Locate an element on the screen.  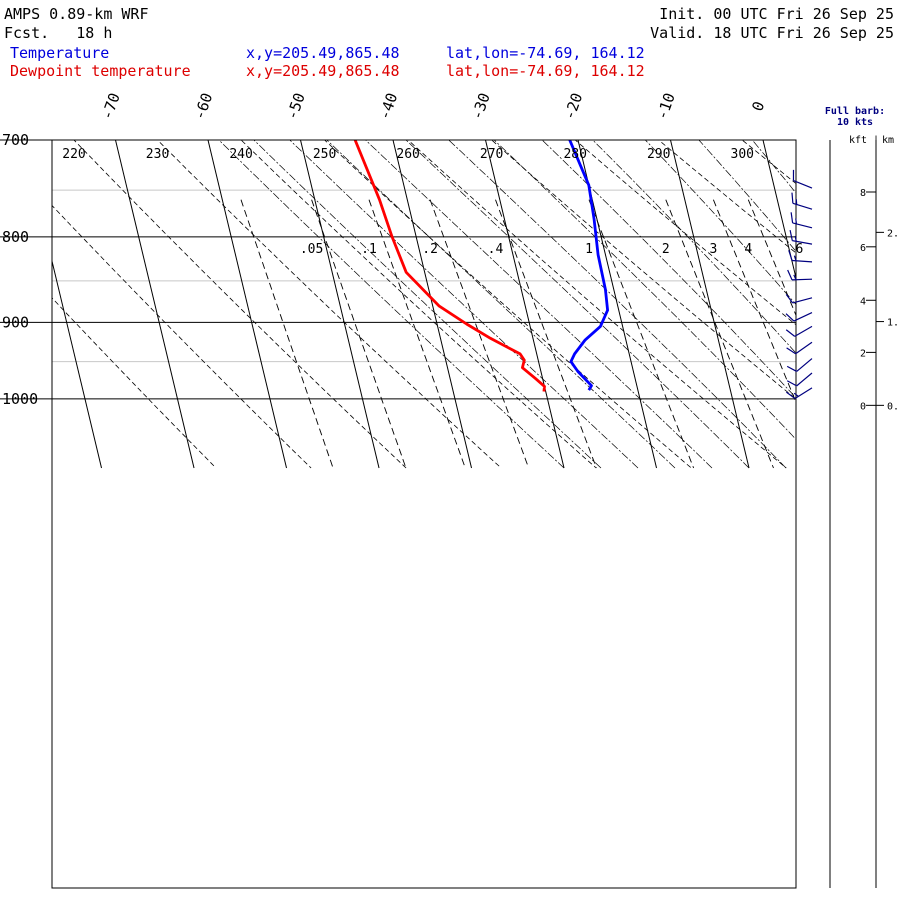
temperature-line is located at coordinates (588, 265).